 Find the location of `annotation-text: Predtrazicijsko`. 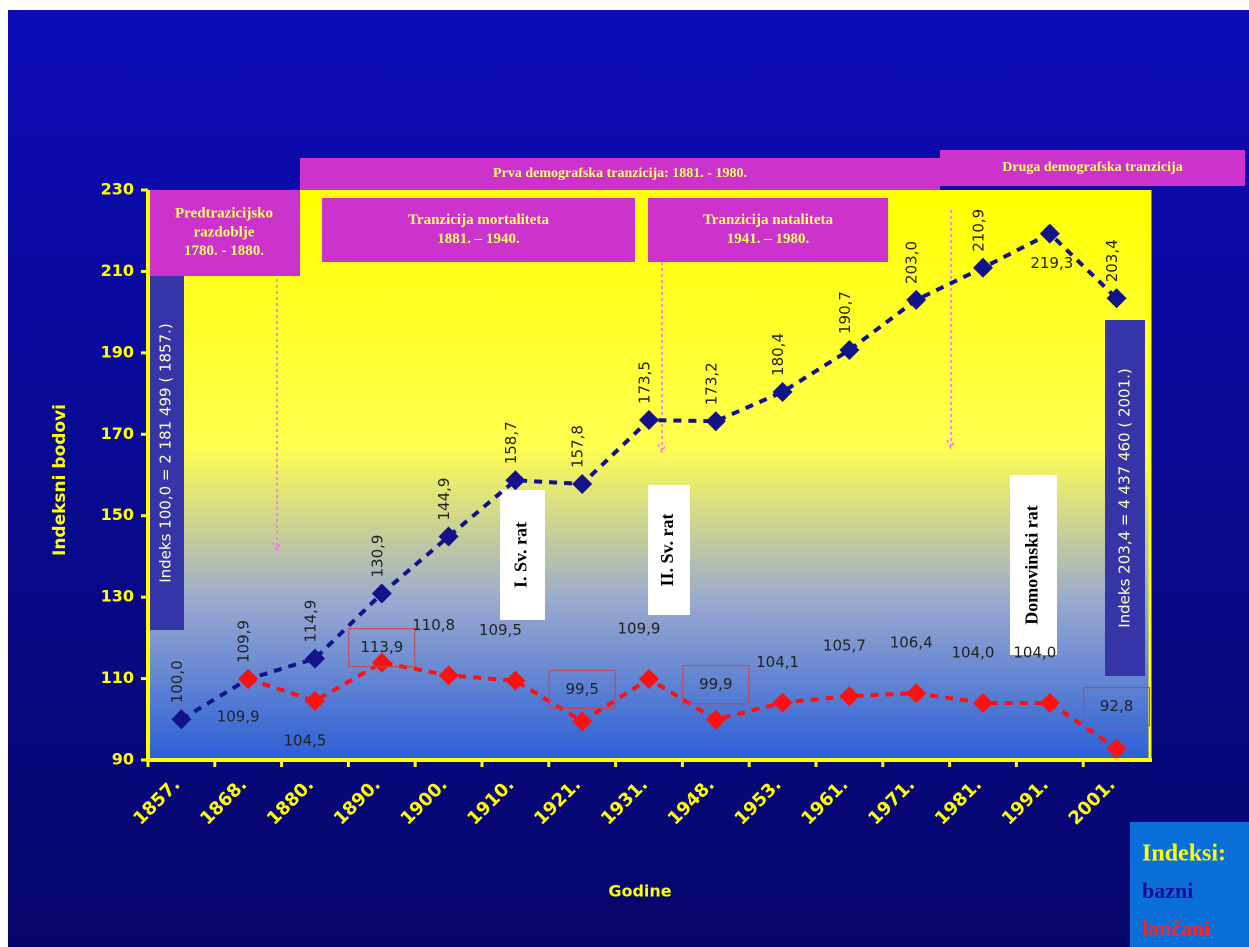

annotation-text: Predtrazicijsko is located at coordinates (224, 214).